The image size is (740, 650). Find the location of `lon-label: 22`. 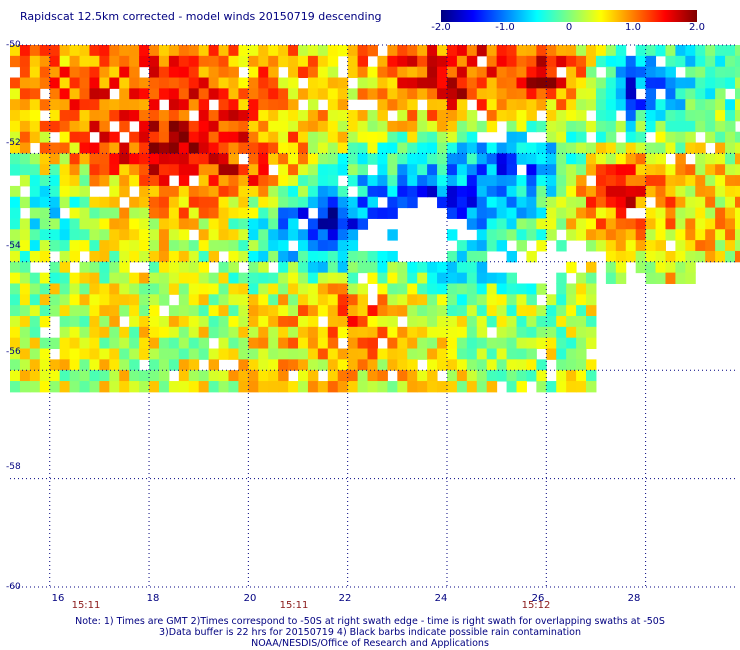

lon-label: 22 is located at coordinates (345, 598).